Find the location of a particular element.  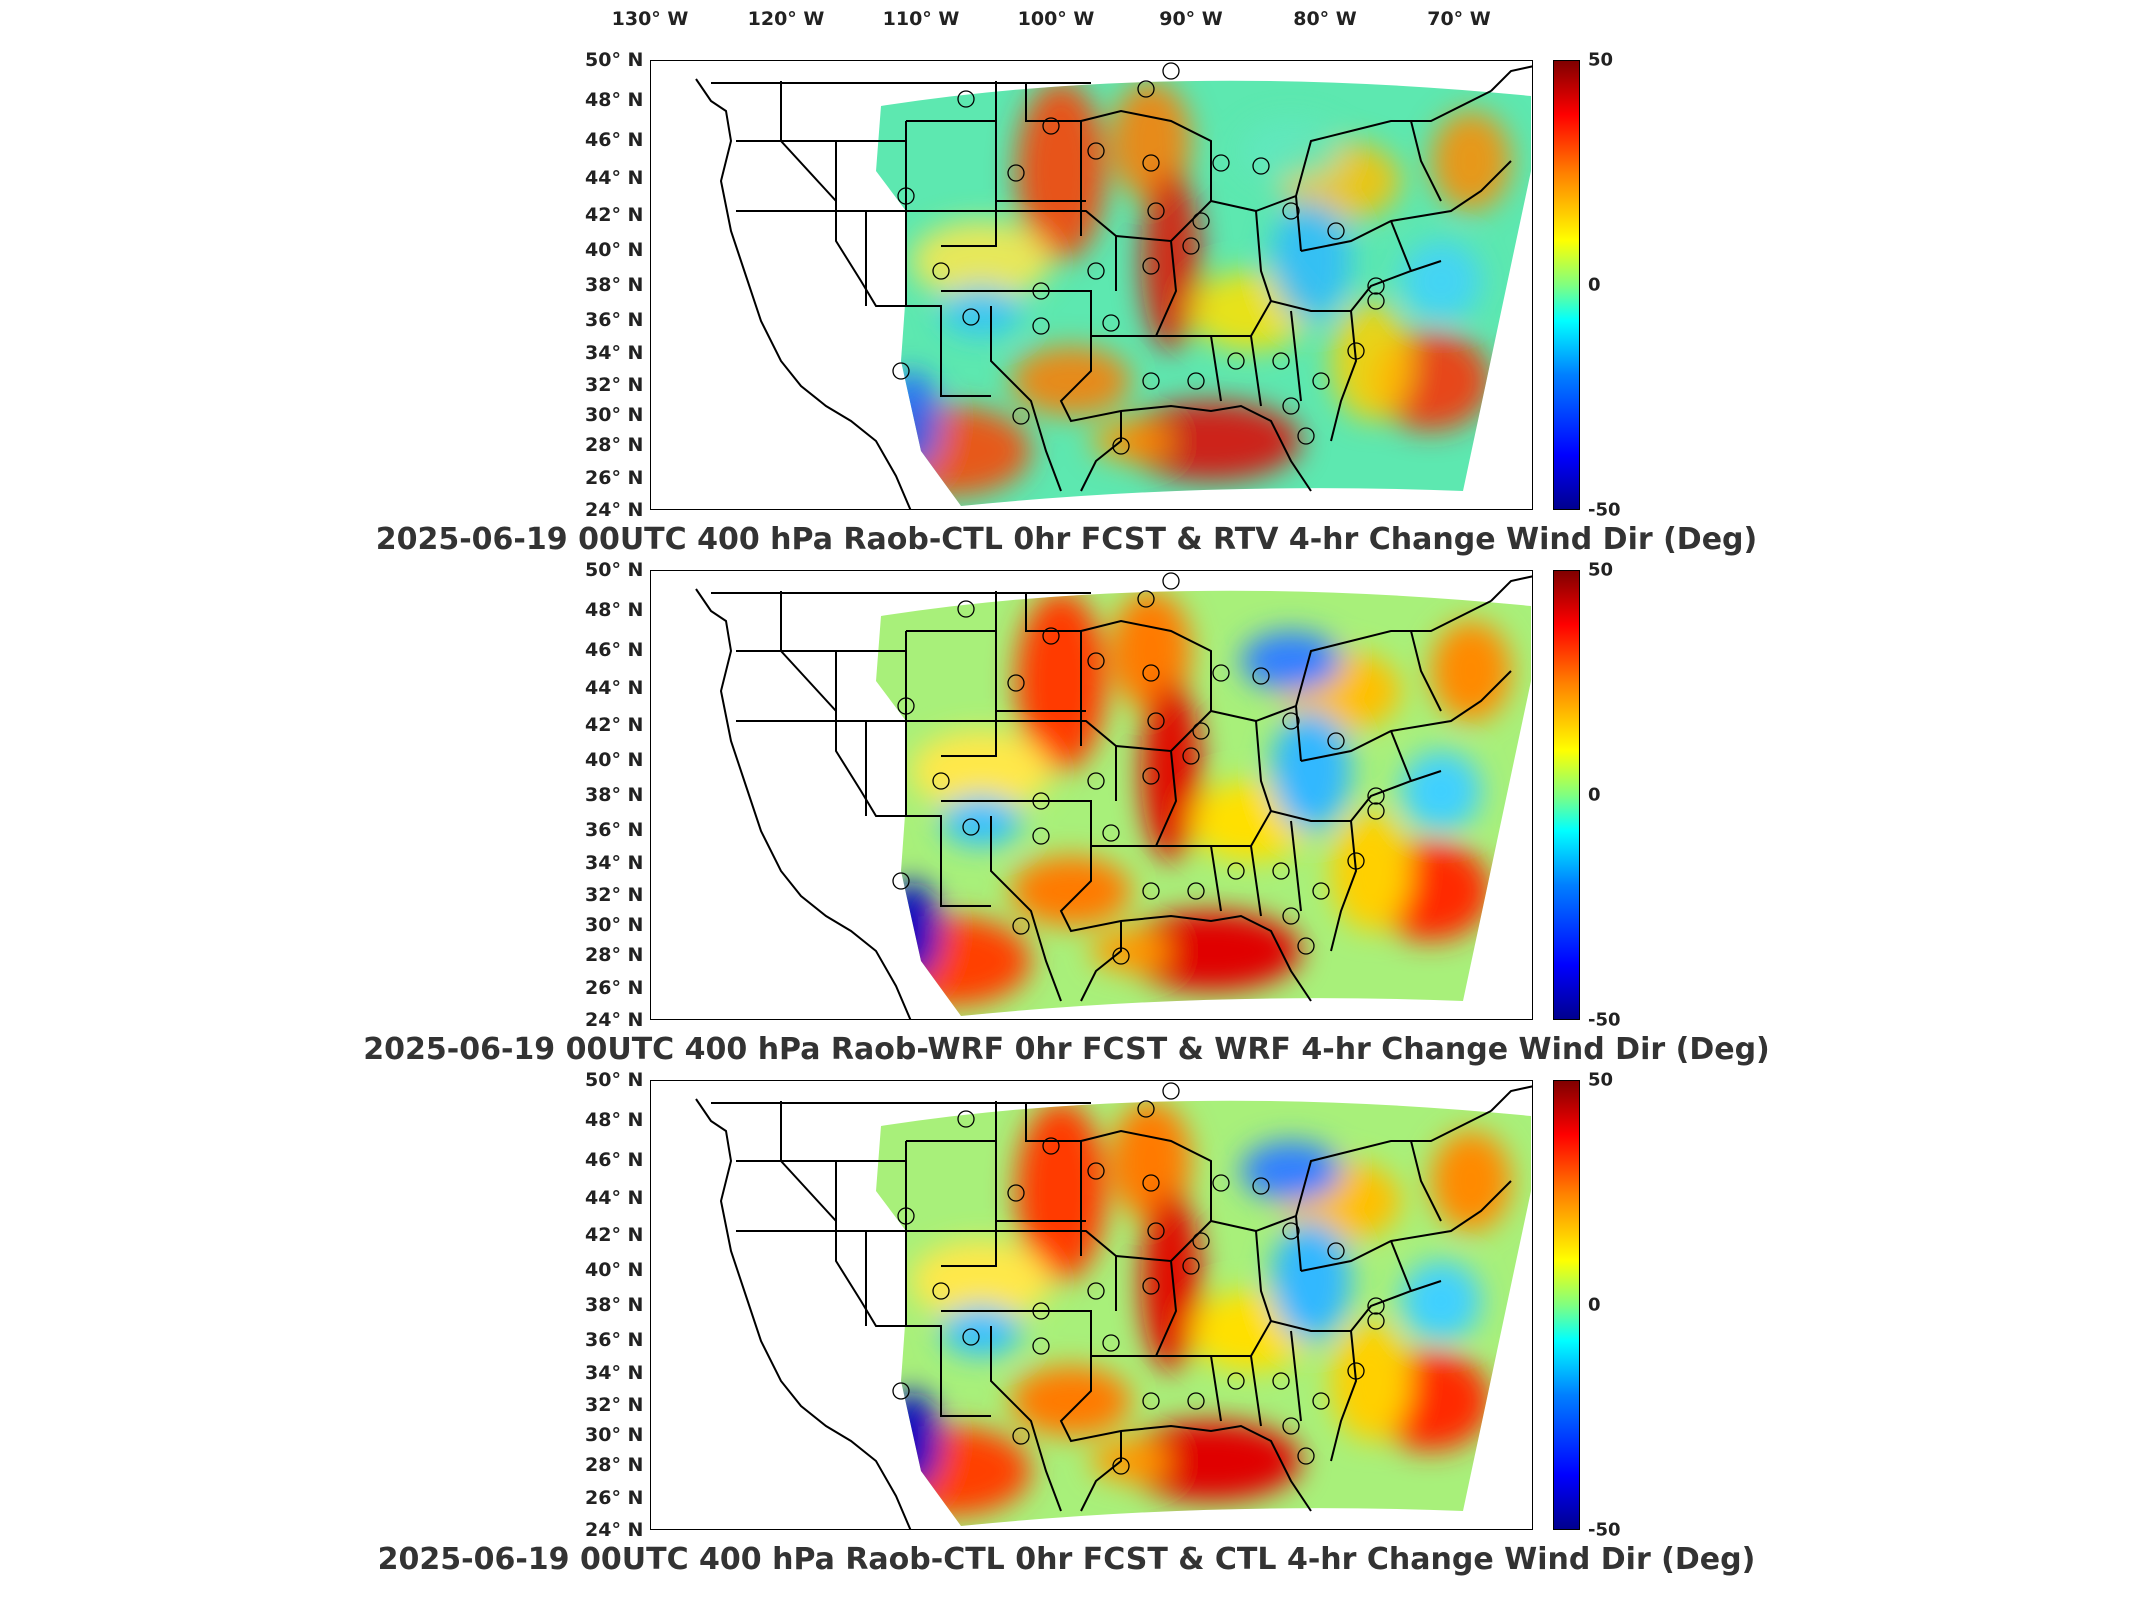

lon-label: 70° W is located at coordinates (1459, 19).